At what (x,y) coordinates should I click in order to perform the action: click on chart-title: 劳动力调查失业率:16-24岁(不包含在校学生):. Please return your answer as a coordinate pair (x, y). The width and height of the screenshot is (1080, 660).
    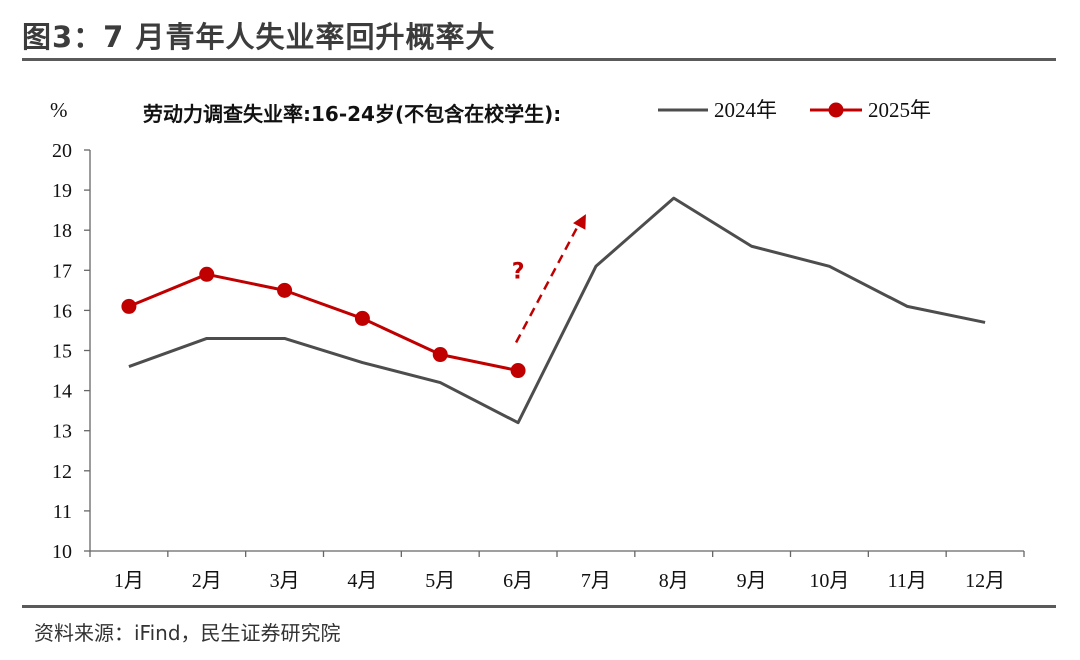
    Looking at the image, I should click on (352, 114).